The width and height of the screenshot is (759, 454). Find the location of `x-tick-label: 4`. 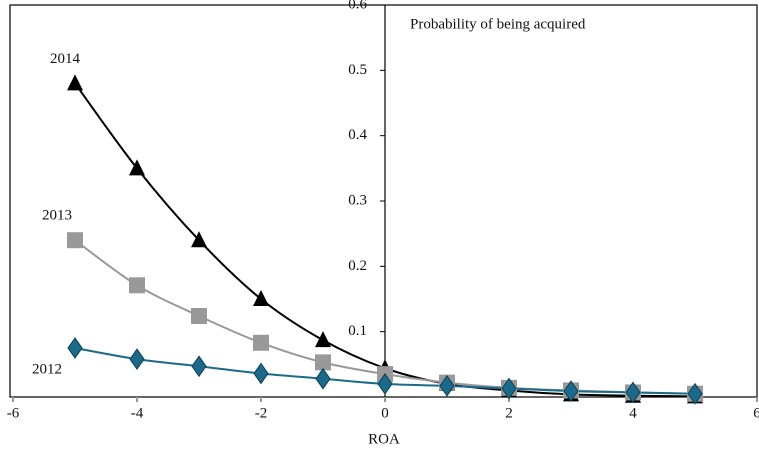

x-tick-label: 4 is located at coordinates (633, 413).